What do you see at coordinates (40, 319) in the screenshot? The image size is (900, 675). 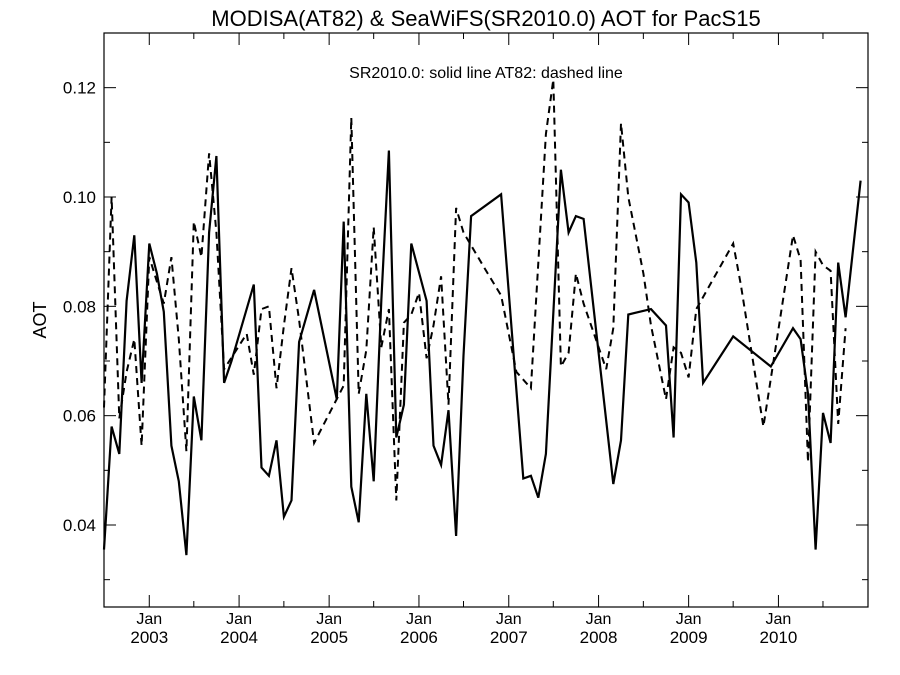 I see `y-axis-label: AOT` at bounding box center [40, 319].